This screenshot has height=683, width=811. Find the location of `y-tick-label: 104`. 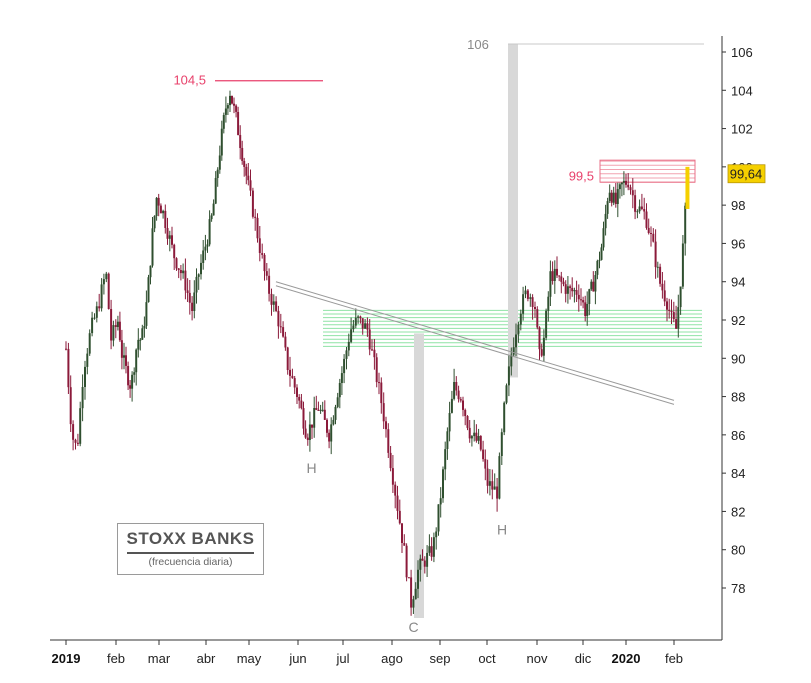

y-tick-label: 104 is located at coordinates (742, 90).